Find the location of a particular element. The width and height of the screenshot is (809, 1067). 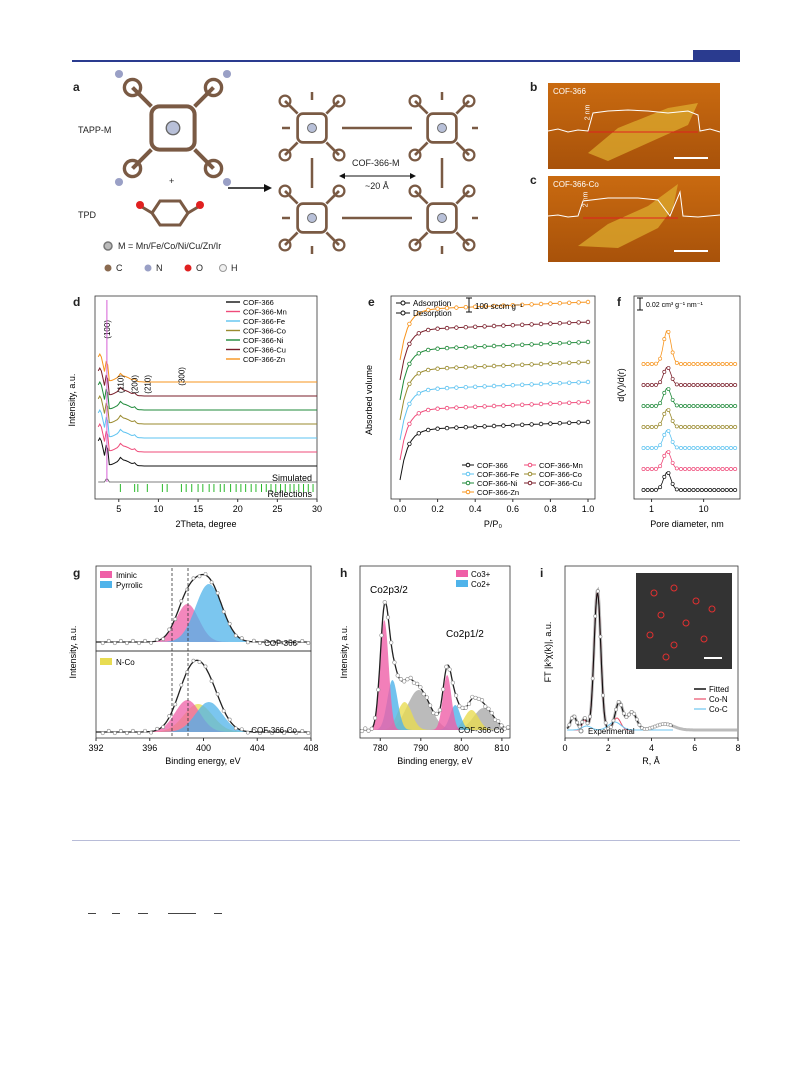

legend-n: N is located at coordinates (159, 268).